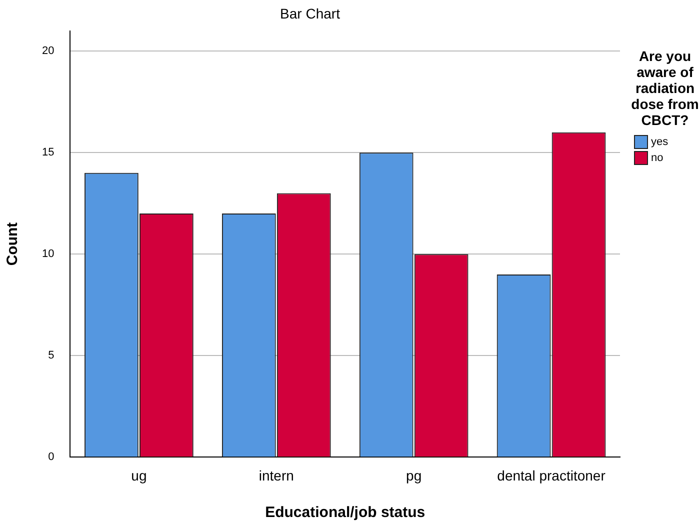 The width and height of the screenshot is (700, 526). What do you see at coordinates (51, 356) in the screenshot?
I see `y-tick-label: 5` at bounding box center [51, 356].